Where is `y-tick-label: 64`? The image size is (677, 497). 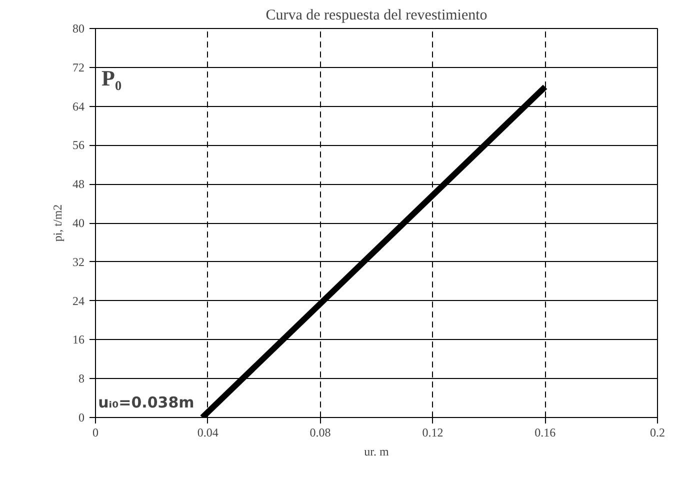
y-tick-label: 64 is located at coordinates (78, 106).